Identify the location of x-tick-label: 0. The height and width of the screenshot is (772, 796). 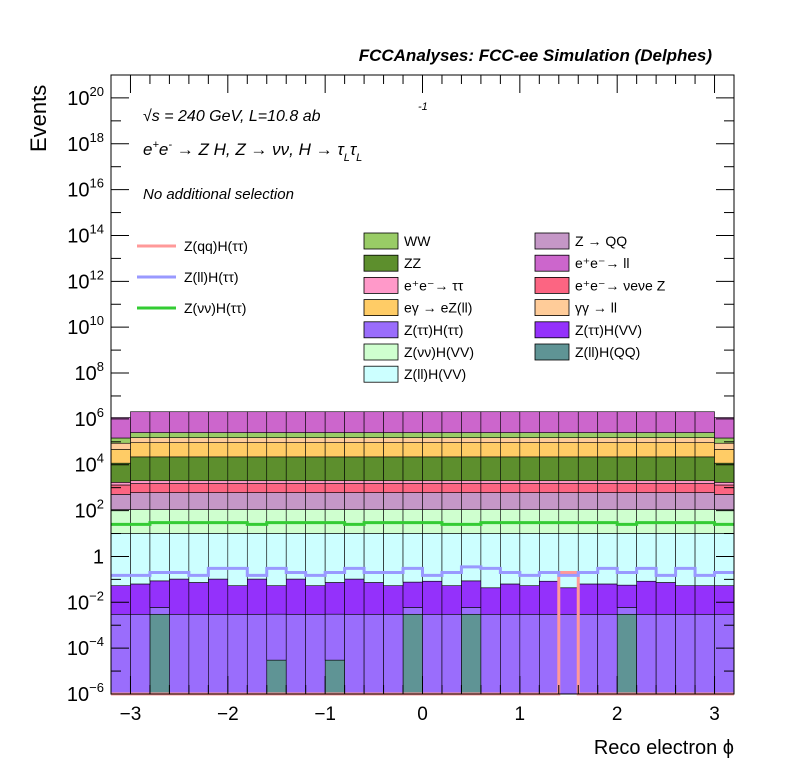
(422, 714).